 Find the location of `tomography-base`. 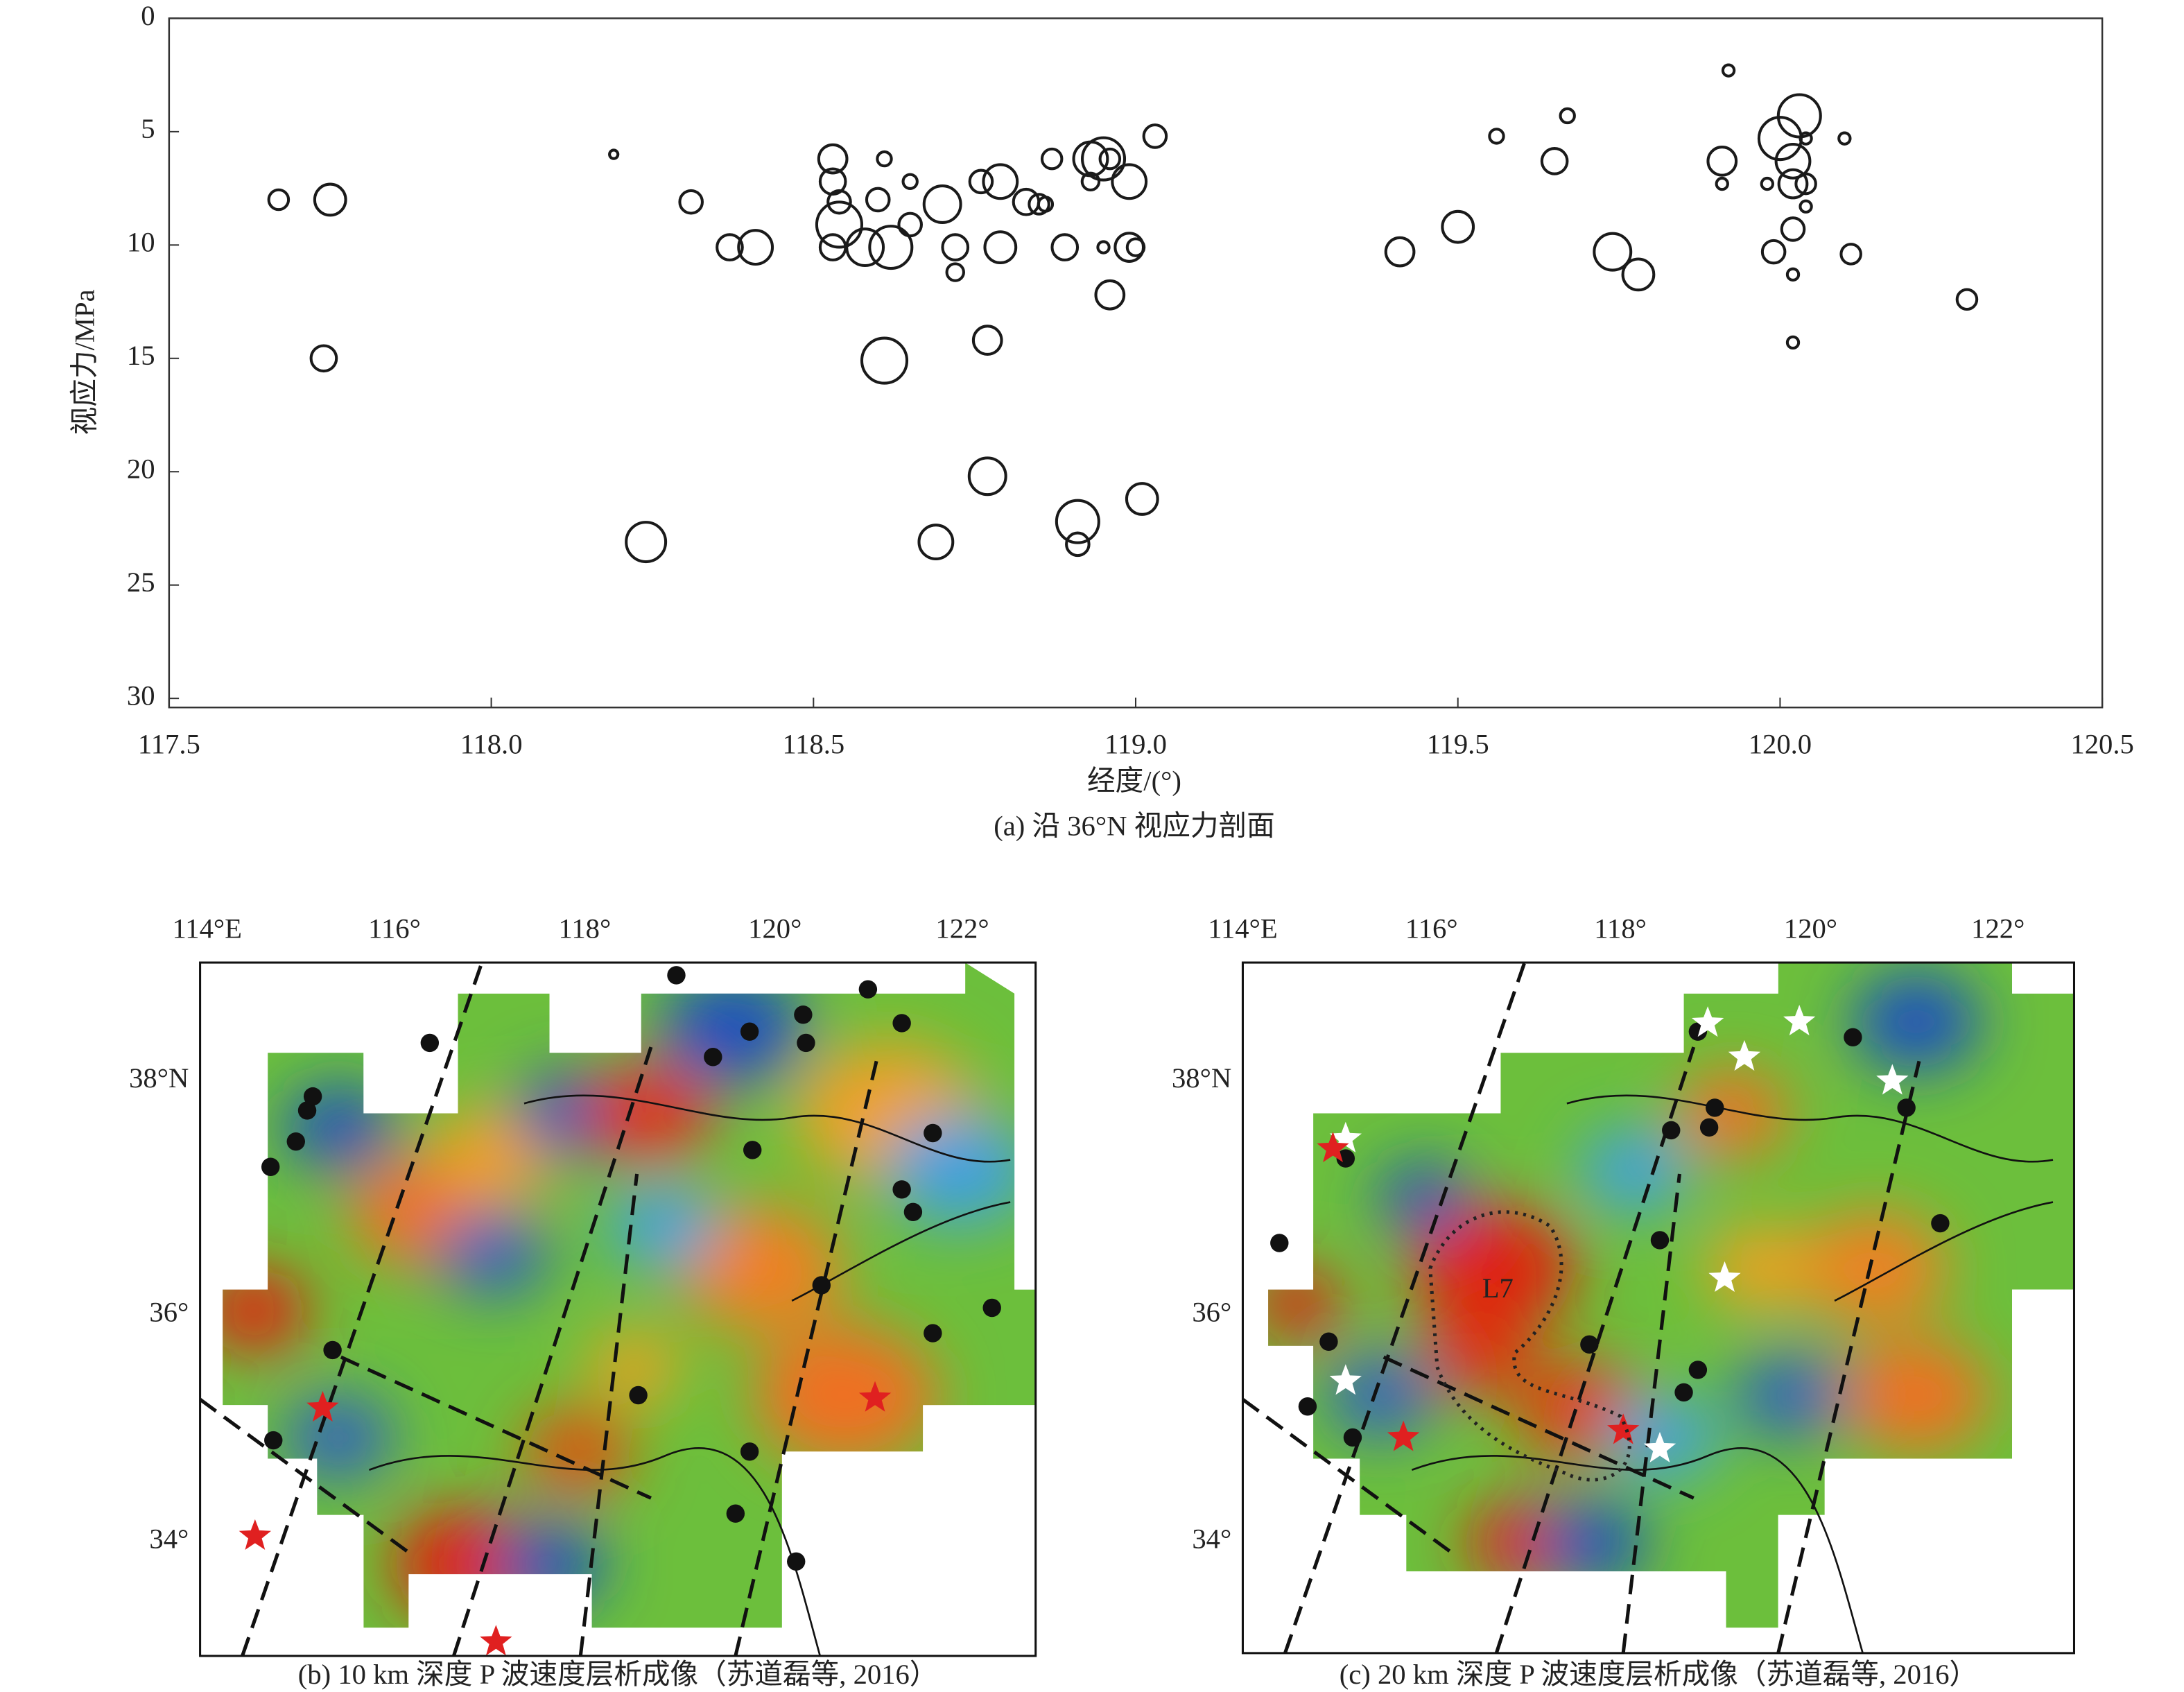

tomography-base is located at coordinates (1671, 1295).